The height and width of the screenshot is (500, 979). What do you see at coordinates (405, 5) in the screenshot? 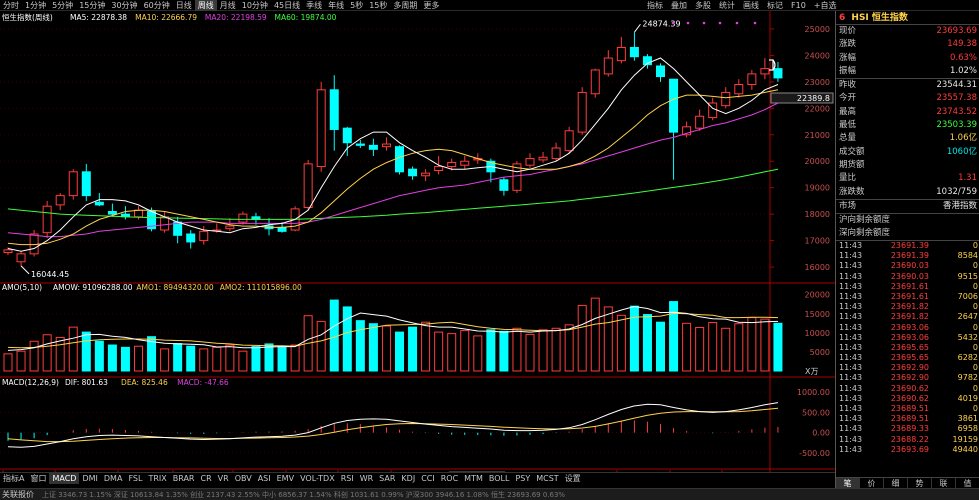
I see `period-tab: 多周期` at bounding box center [405, 5].